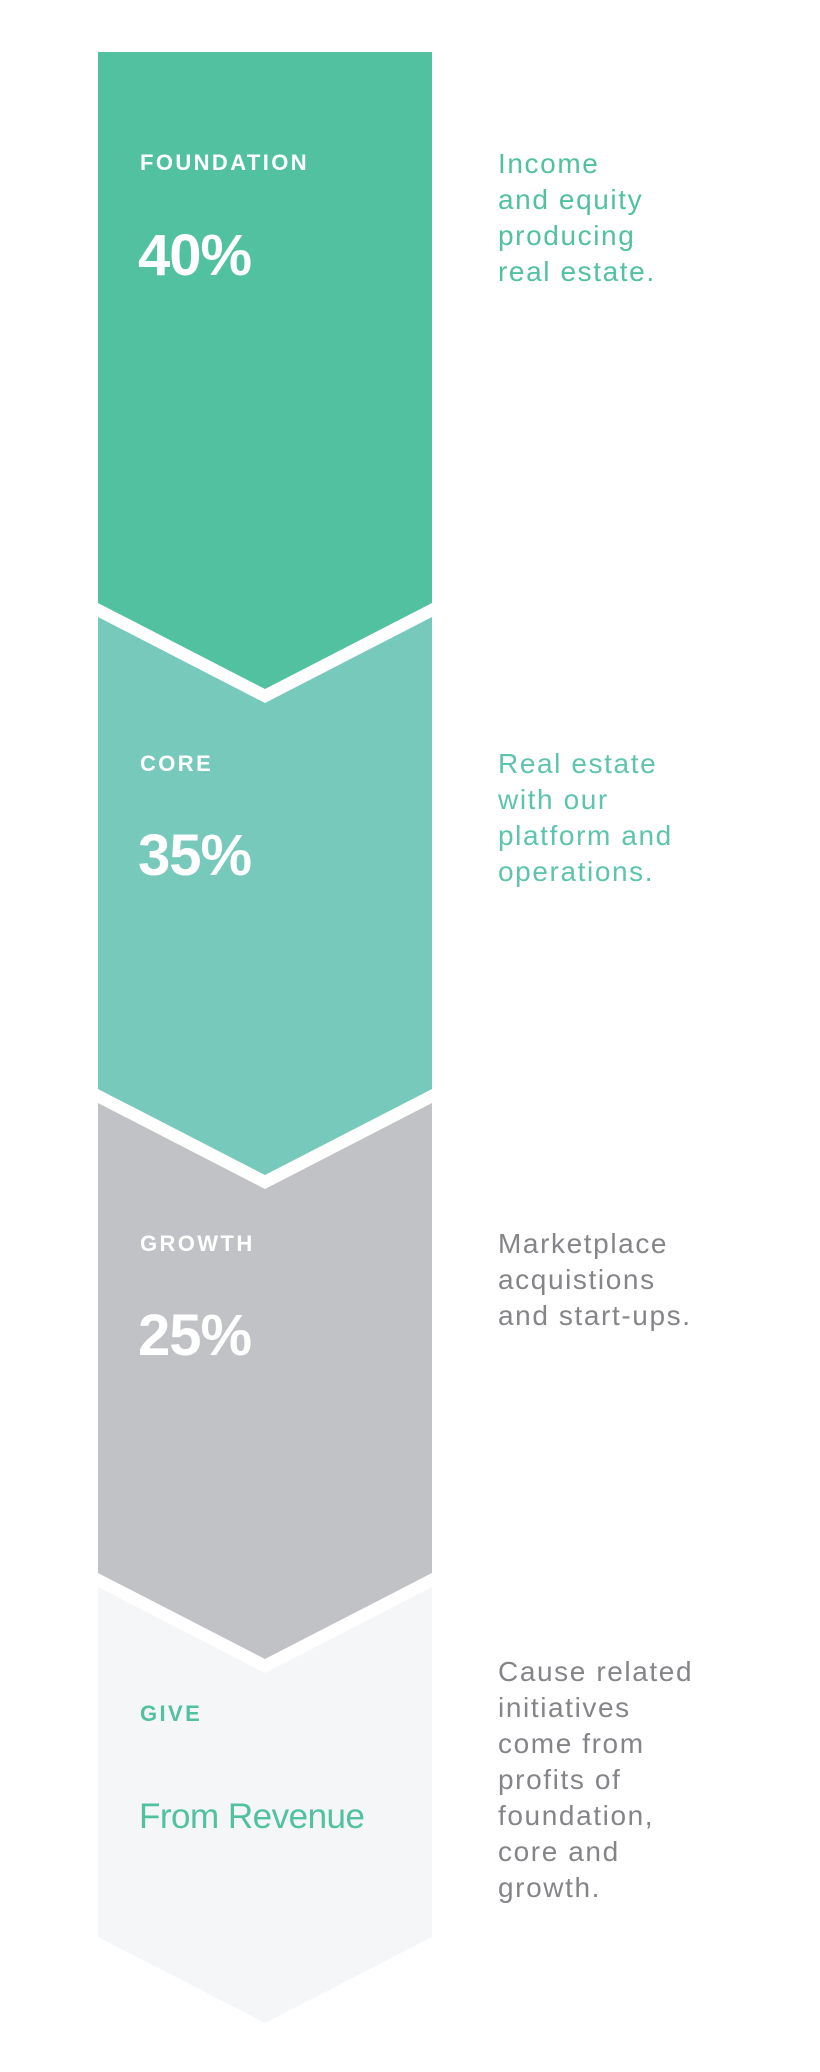  Describe the element at coordinates (195, 255) in the screenshot. I see `foundation-percentage: 40%` at that location.